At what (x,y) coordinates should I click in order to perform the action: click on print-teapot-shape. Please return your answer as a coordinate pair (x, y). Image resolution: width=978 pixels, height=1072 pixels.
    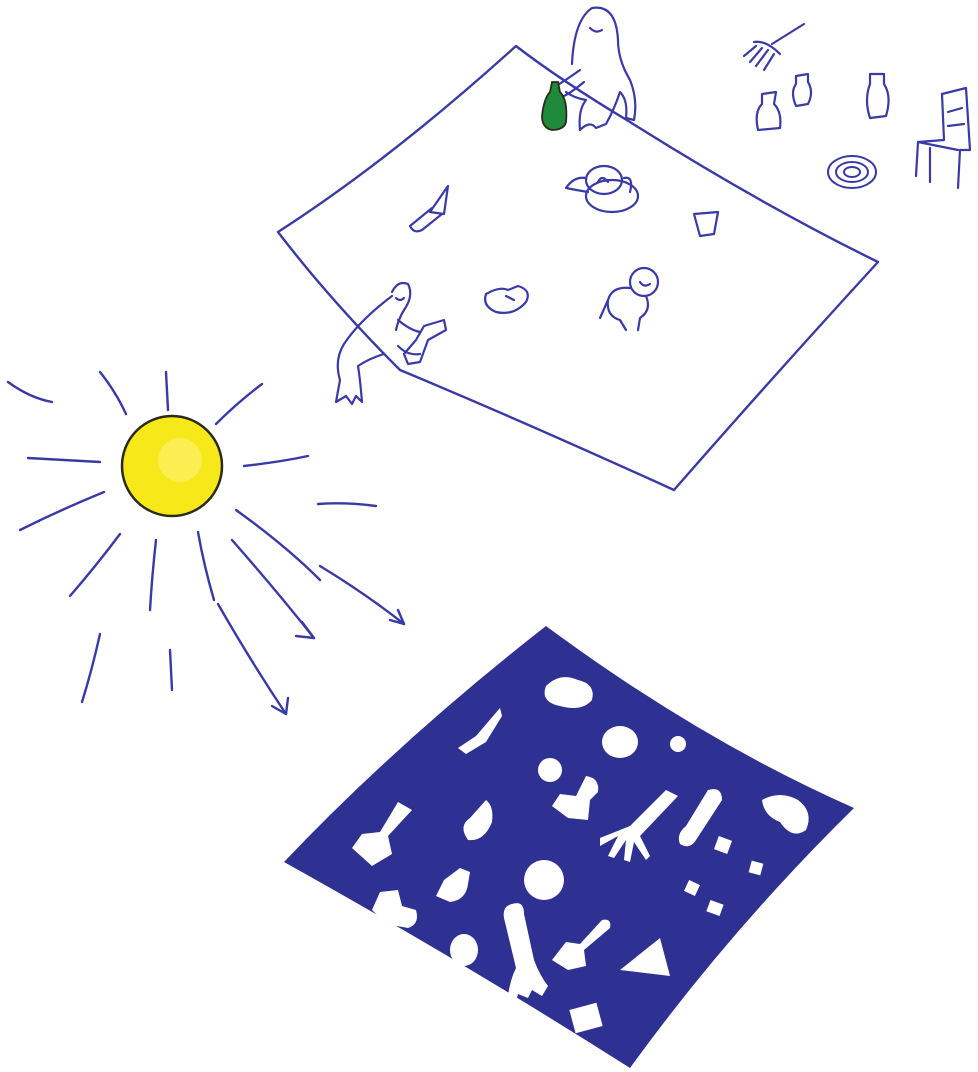
    Looking at the image, I should click on (620, 742).